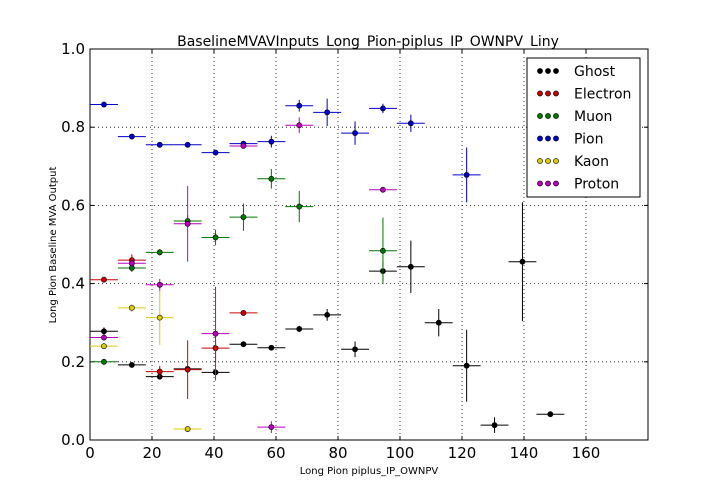 The height and width of the screenshot is (504, 720). I want to click on x-tick-label: 20, so click(151, 453).